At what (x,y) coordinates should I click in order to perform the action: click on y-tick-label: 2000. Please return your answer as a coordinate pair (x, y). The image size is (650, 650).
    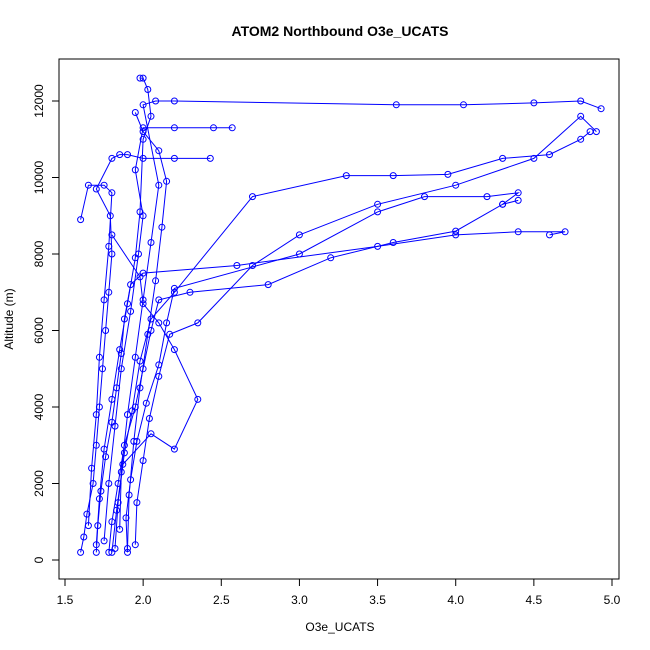
    Looking at the image, I should click on (39, 483).